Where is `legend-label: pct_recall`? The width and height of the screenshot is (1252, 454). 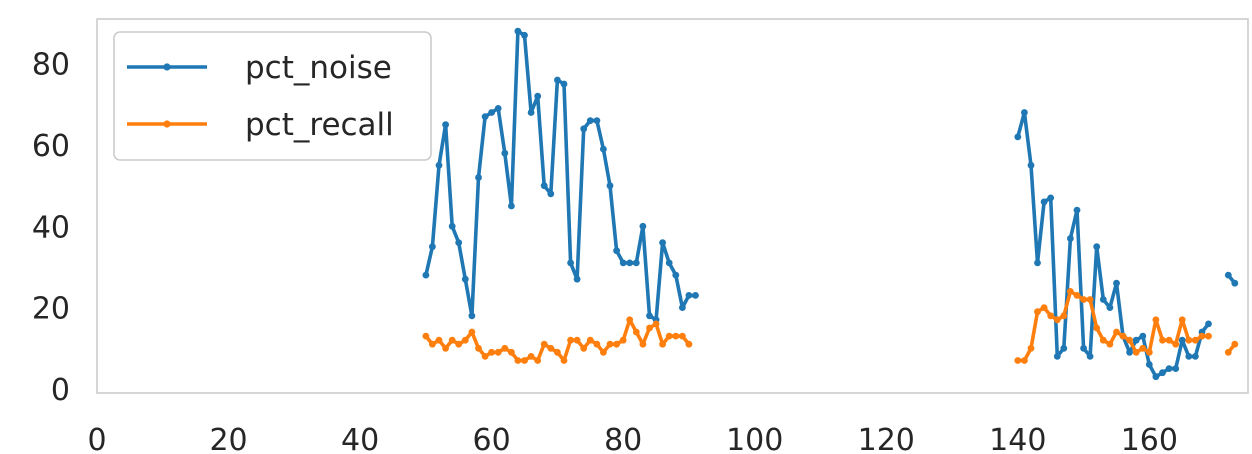 legend-label: pct_recall is located at coordinates (319, 125).